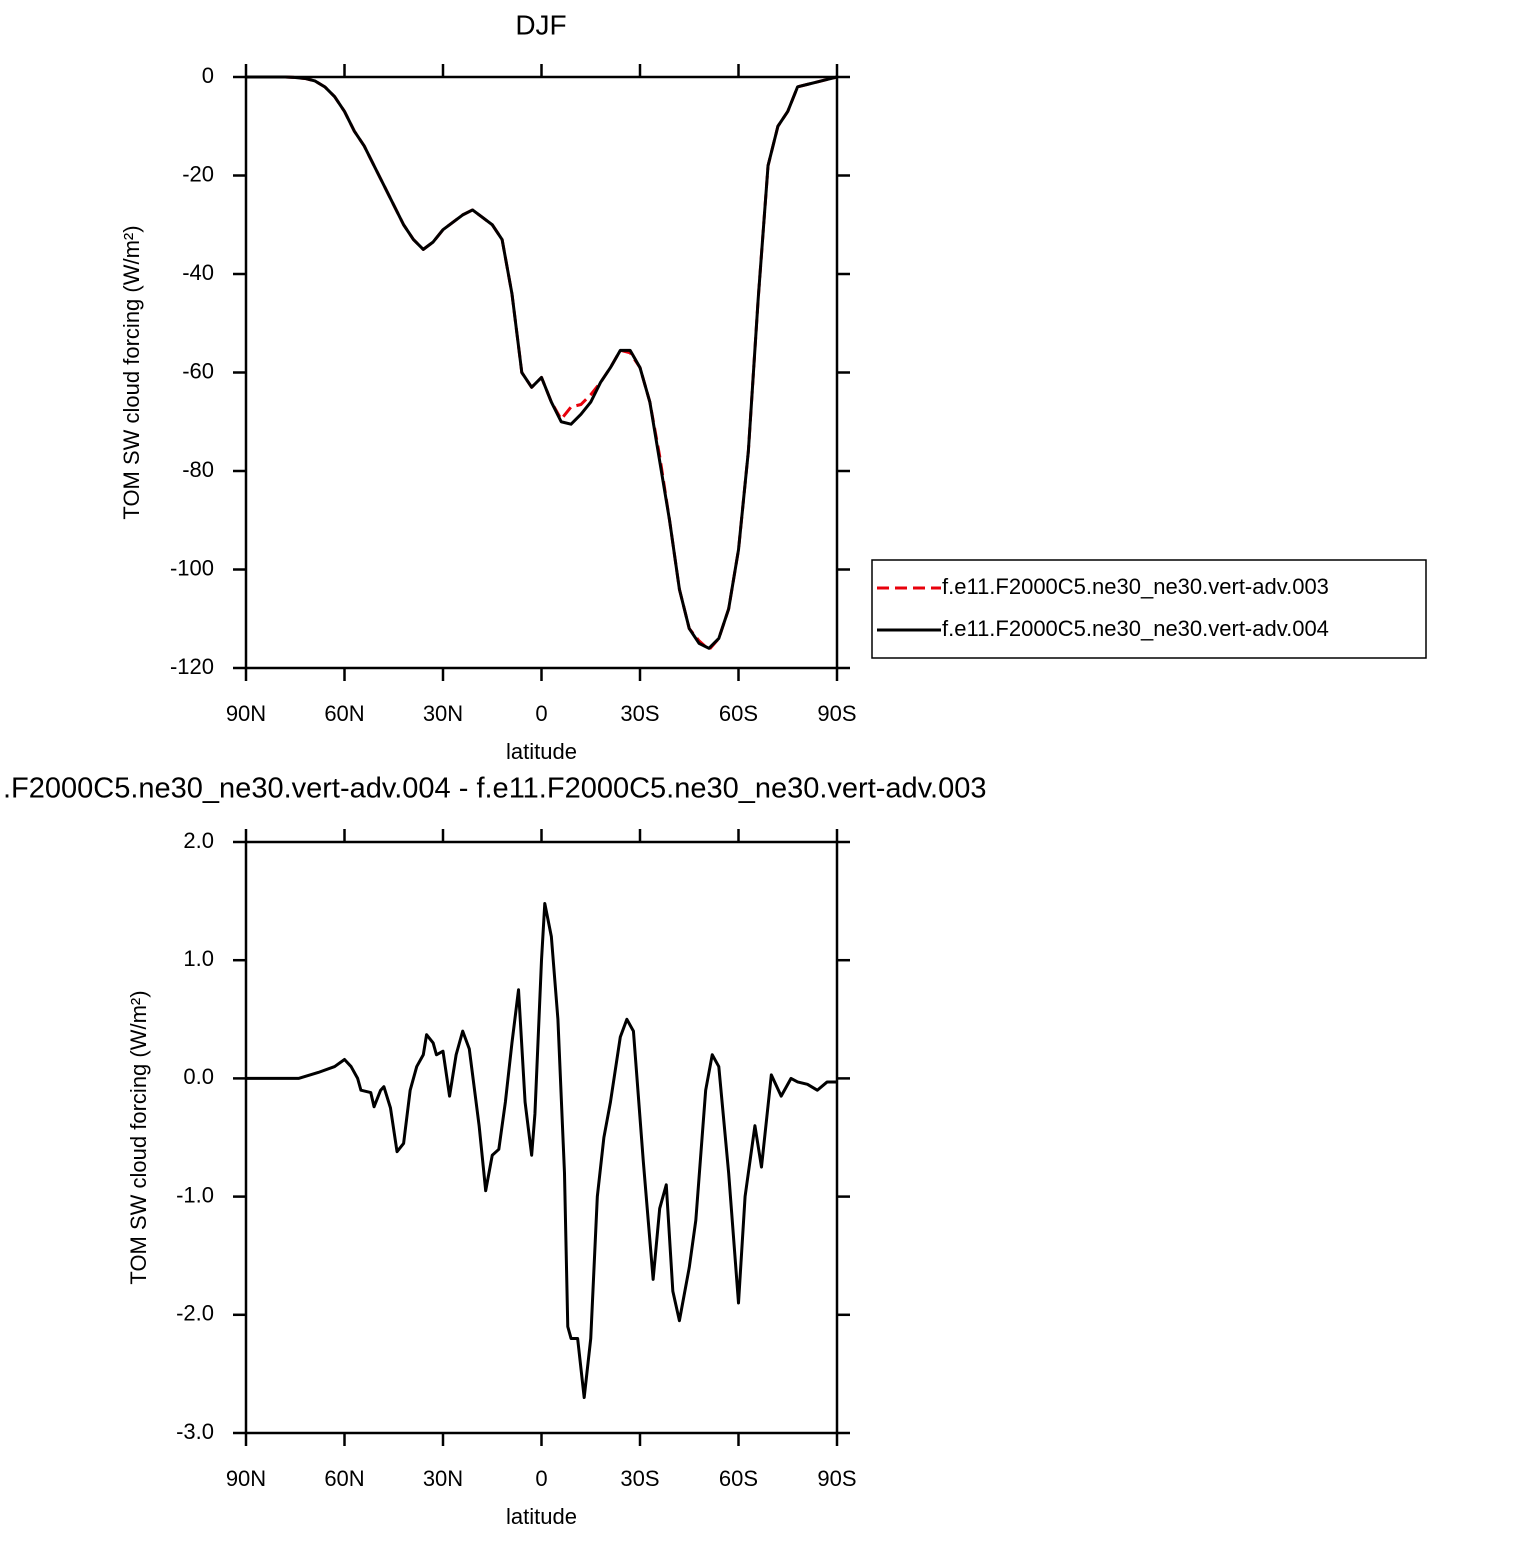 This screenshot has width=1533, height=1541. I want to click on chart-title: DJF, so click(540, 24).